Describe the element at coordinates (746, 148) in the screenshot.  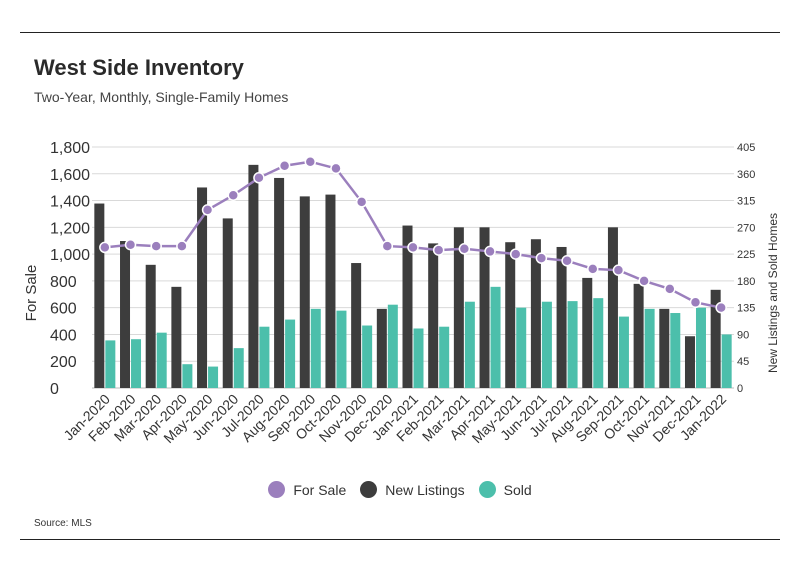
I see `y2-tick-label: 405` at that location.